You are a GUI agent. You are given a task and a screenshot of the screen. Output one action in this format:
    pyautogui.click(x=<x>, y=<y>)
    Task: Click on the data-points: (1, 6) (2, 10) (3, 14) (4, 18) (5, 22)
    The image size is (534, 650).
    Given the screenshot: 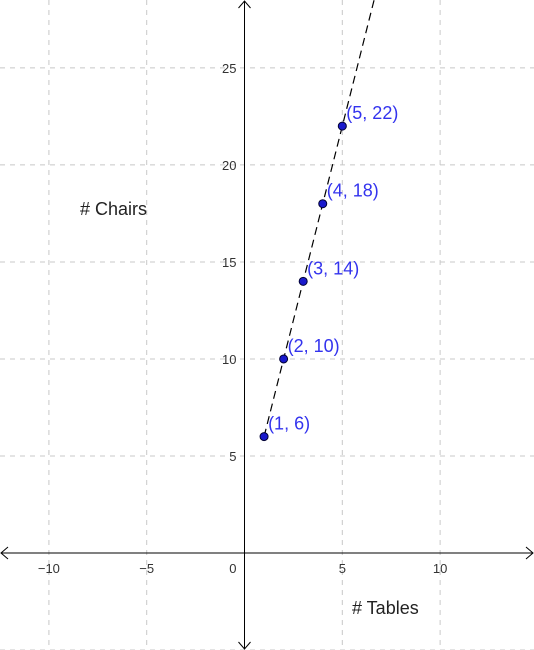 What is the action you would take?
    pyautogui.click(x=328, y=272)
    